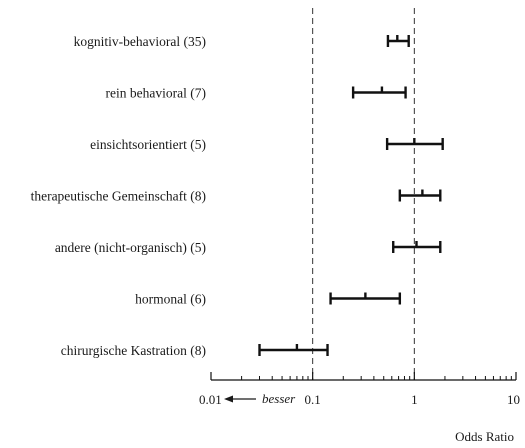 The width and height of the screenshot is (525, 448). Describe the element at coordinates (268, 299) in the screenshot. I see `forest-row: hormonal (6)` at that location.